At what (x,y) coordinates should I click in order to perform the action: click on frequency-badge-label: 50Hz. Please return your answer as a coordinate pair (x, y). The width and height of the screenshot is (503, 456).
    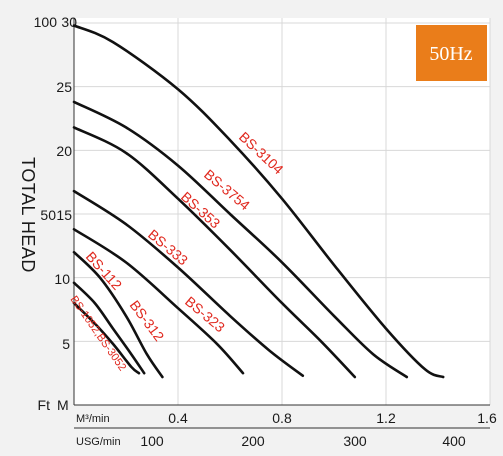
    Looking at the image, I should click on (450, 54).